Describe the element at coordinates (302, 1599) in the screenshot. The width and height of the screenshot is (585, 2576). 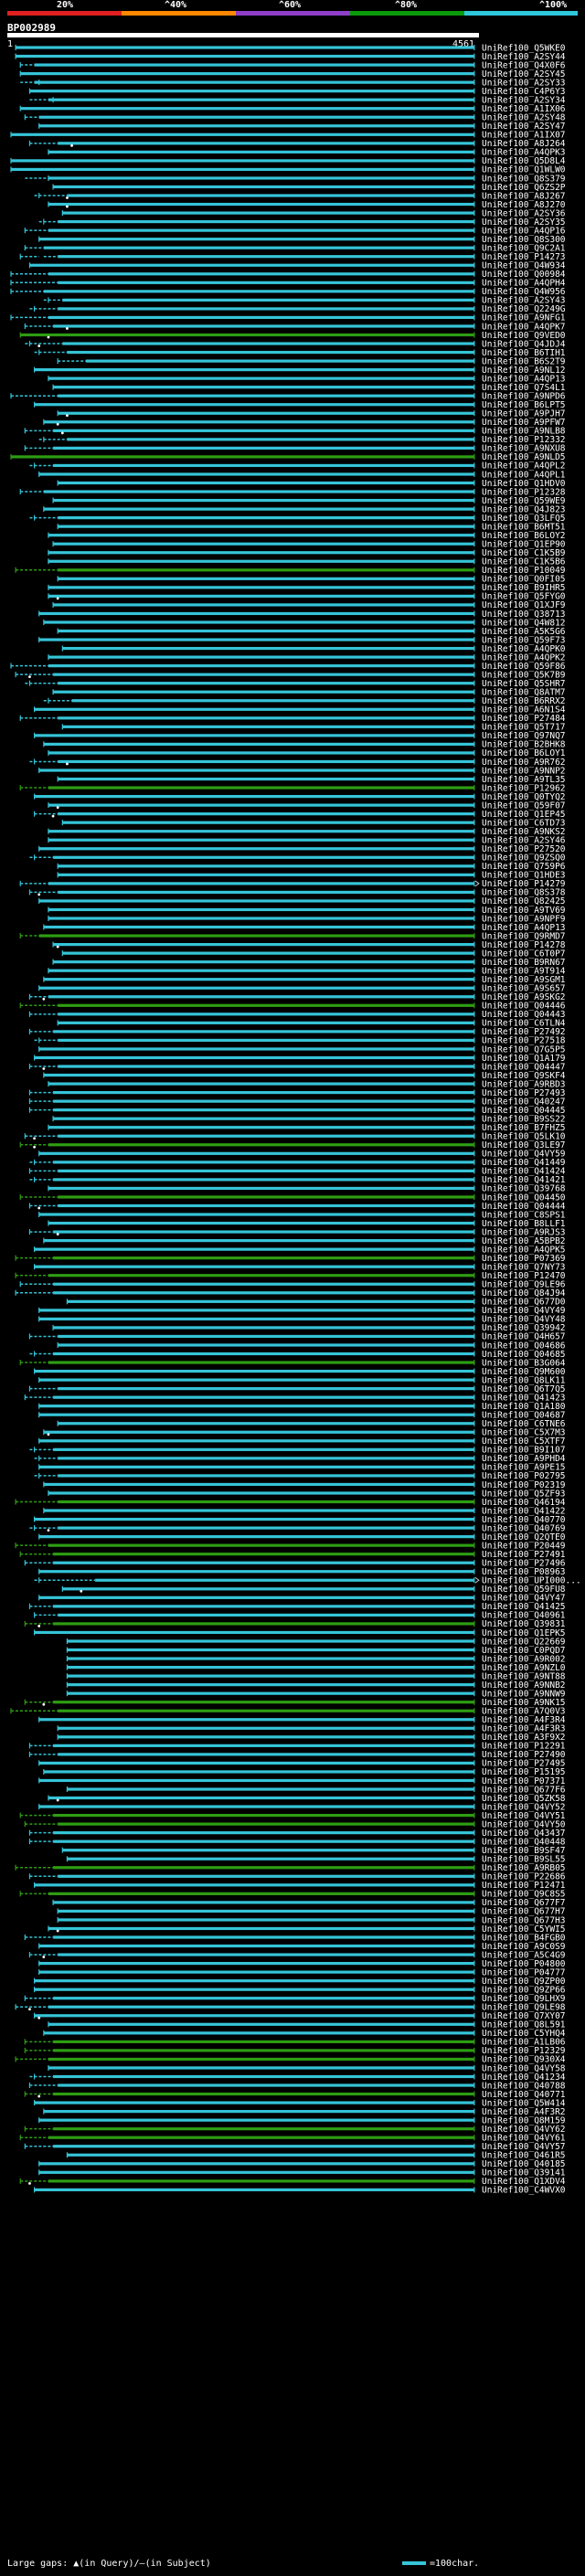
I see `hit-row: UniRef100_Q4VY47` at that location.